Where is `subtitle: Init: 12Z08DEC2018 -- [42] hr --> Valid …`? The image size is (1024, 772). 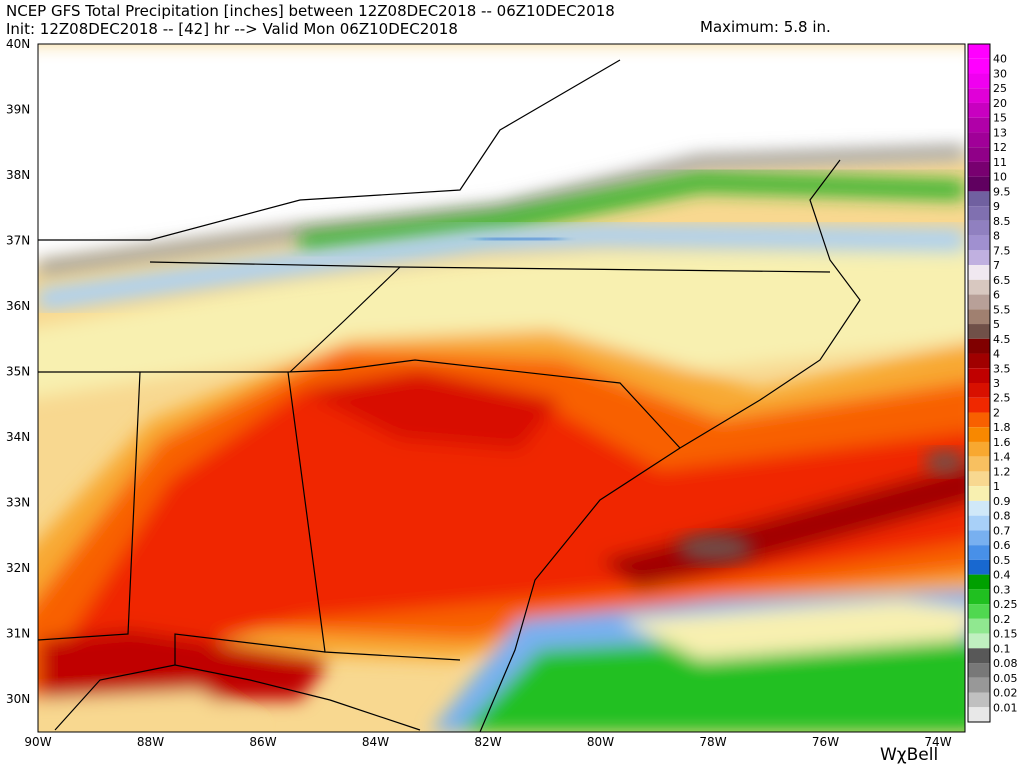 subtitle: Init: 12Z08DEC2018 -- [42] hr --> Valid … is located at coordinates (232, 29).